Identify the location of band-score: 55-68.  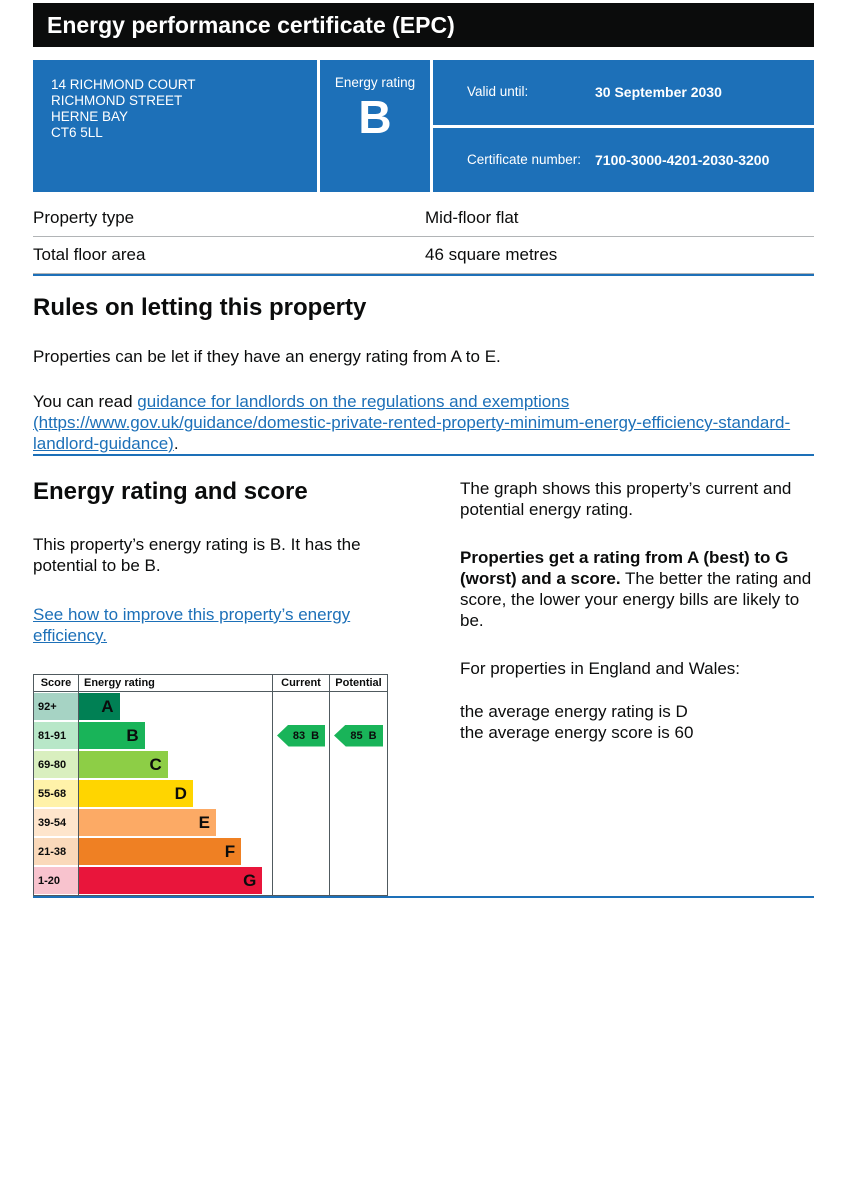
(56, 793).